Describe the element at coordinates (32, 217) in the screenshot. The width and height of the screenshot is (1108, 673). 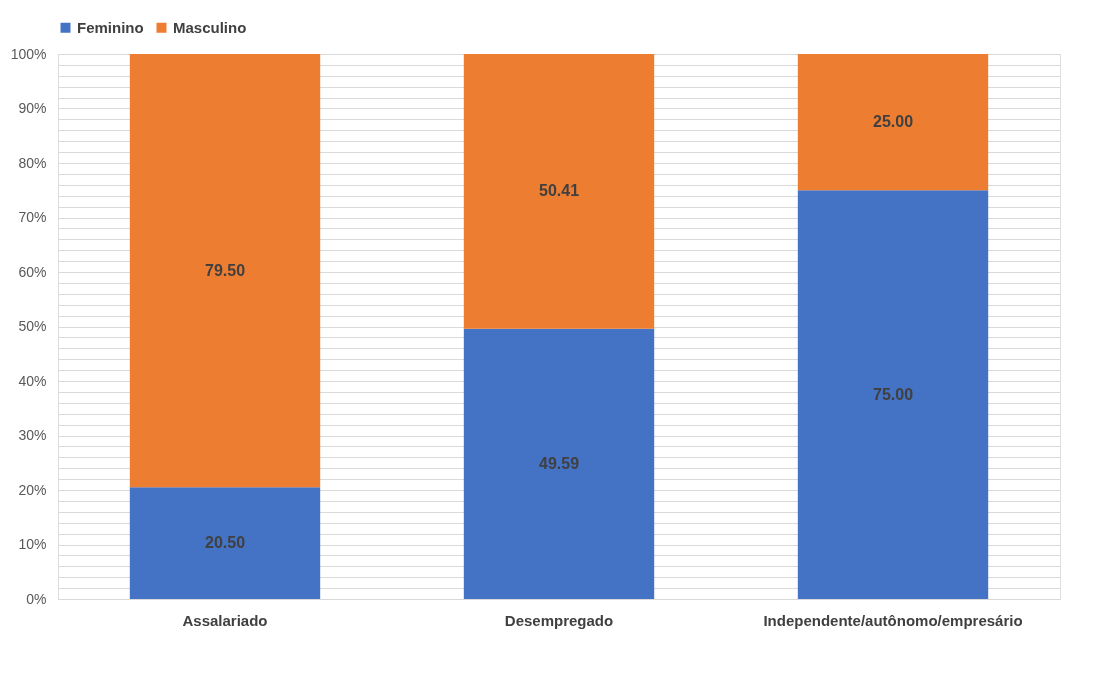
I see `y-tick-label: 70%` at that location.